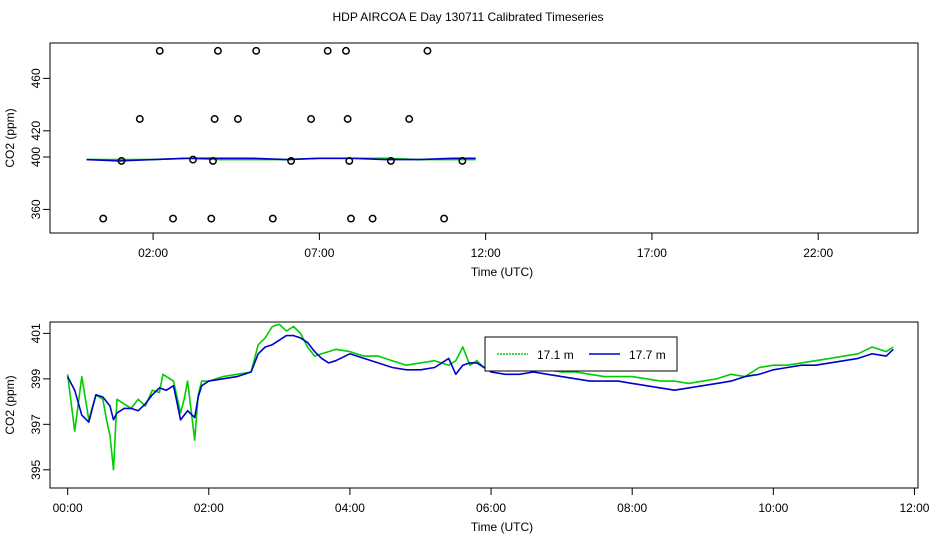  What do you see at coordinates (319, 253) in the screenshot?
I see `x-tick-label: 07:00` at bounding box center [319, 253].